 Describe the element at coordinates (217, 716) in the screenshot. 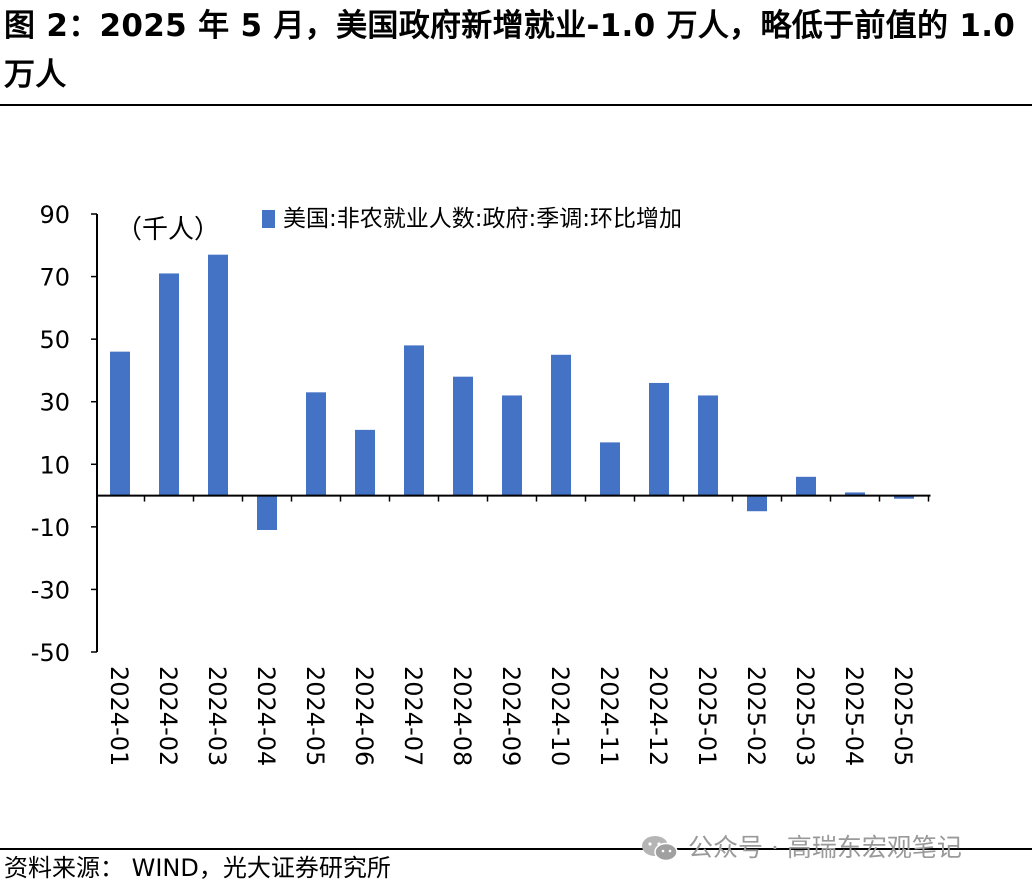

I see `x-tick-label: 2024-03` at that location.